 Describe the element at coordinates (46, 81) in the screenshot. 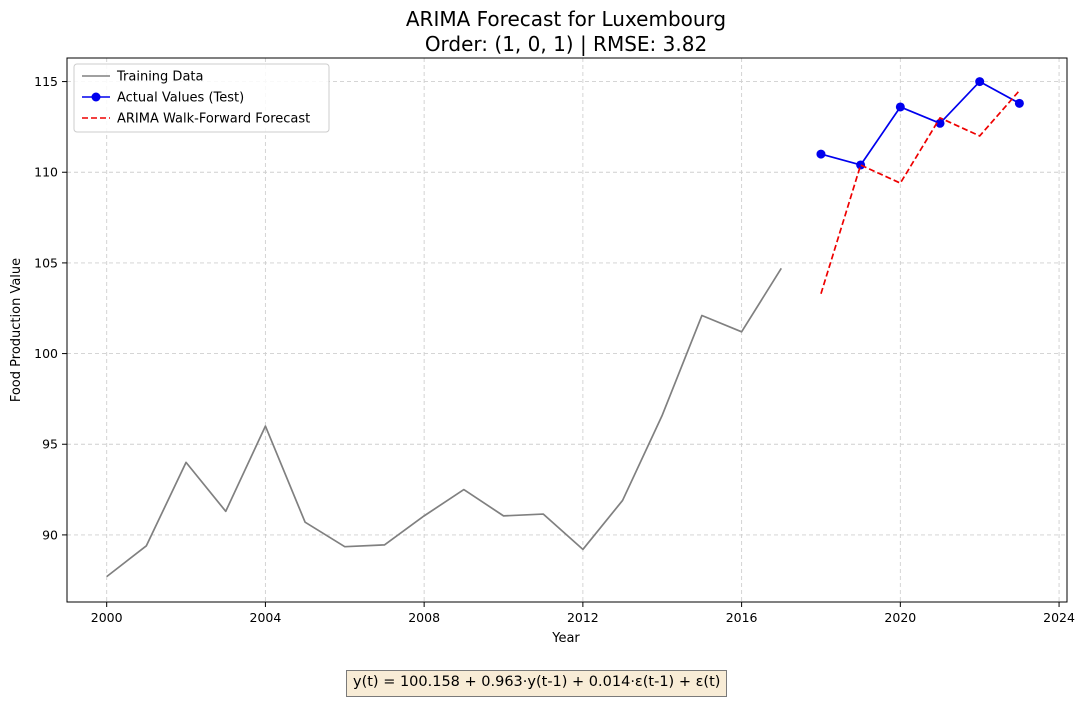

I see `y-tick-label: 115` at that location.